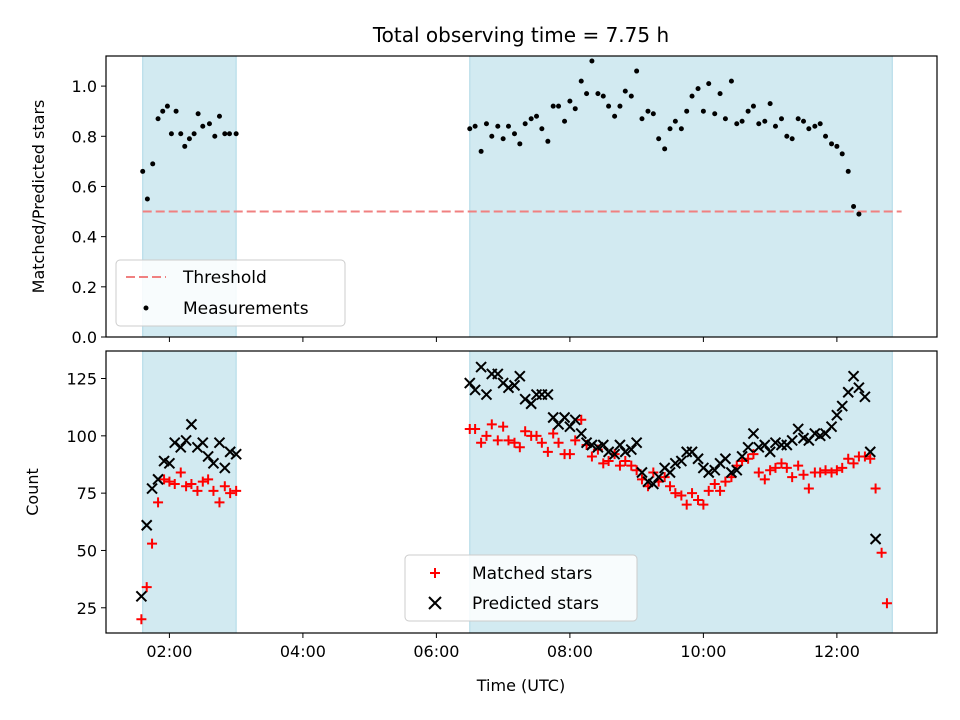  What do you see at coordinates (81, 379) in the screenshot?
I see `y-tick-label: 125` at bounding box center [81, 379].